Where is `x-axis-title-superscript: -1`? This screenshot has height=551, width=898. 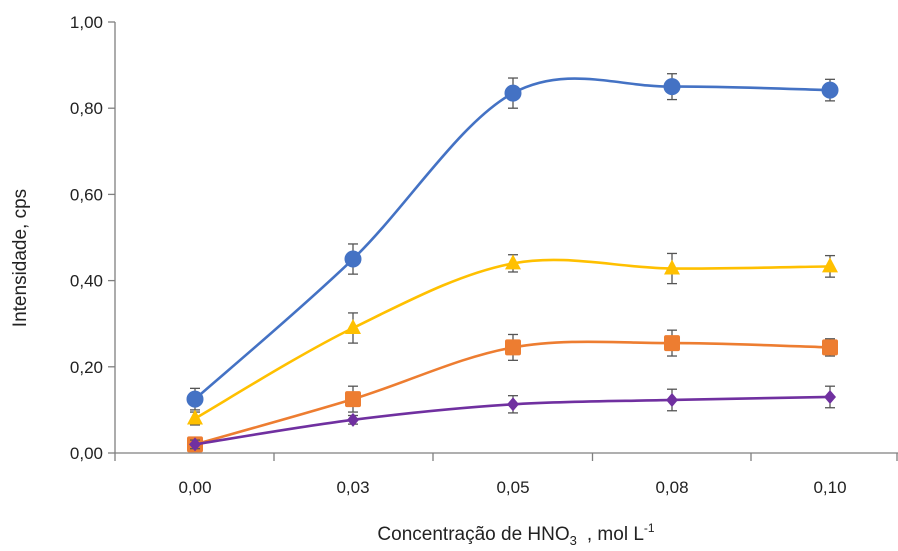
x-axis-title-superscript: -1 is located at coordinates (649, 528).